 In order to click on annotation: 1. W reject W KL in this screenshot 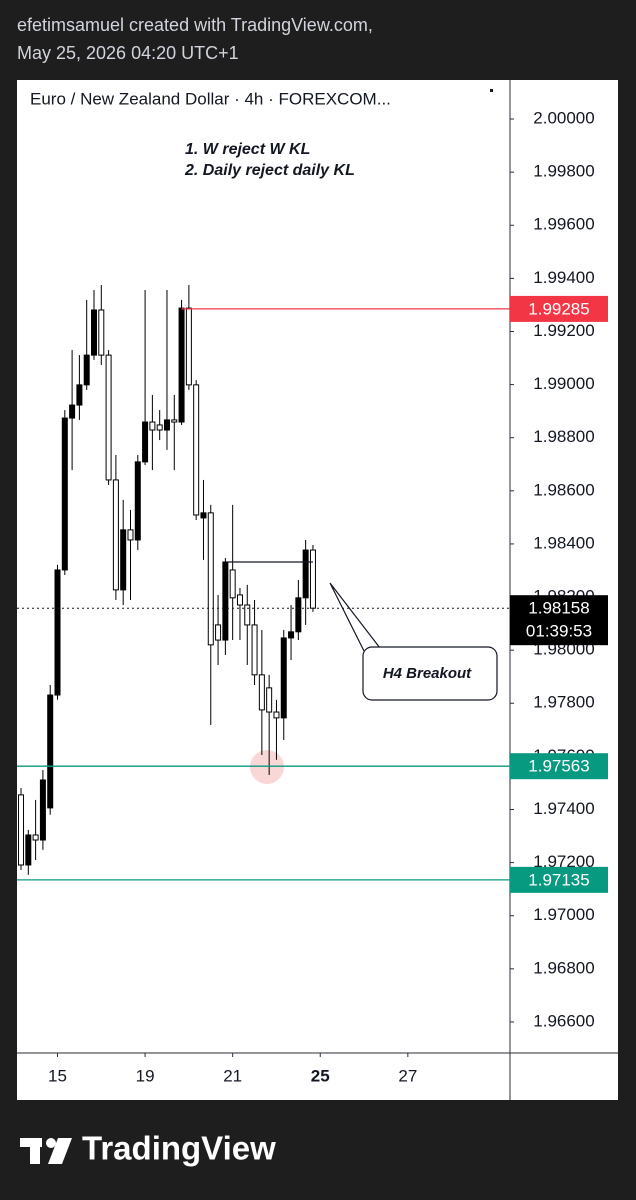, I will do `click(247, 149)`.